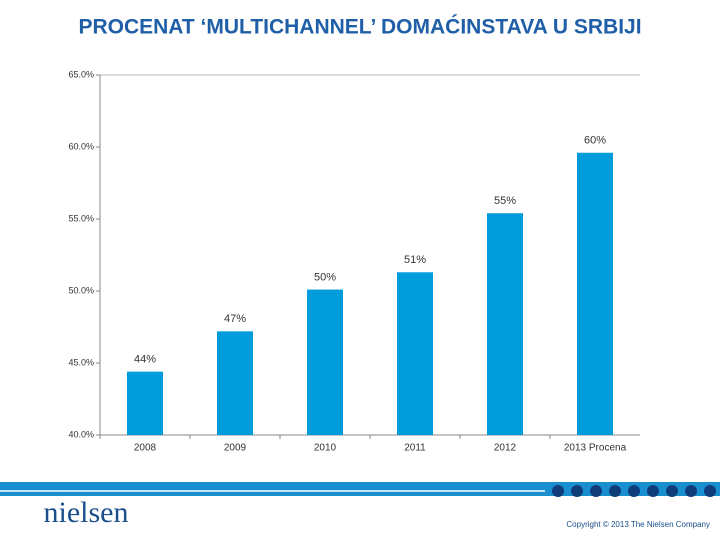  I want to click on value-label: 51%, so click(415, 260).